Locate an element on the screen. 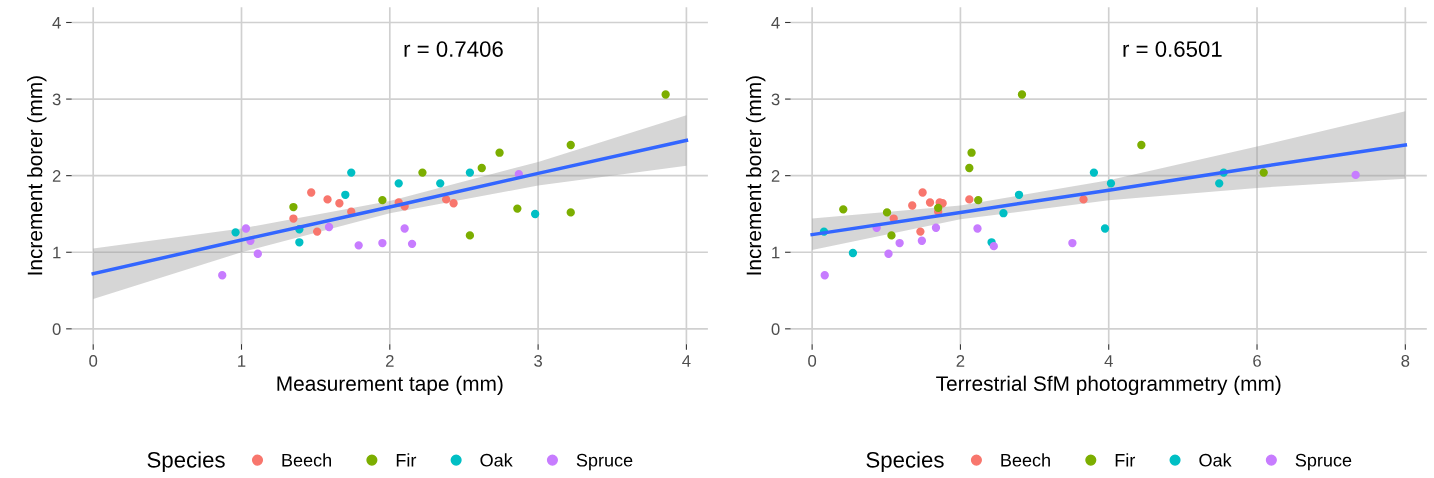  annotation: r = 0.7406 is located at coordinates (453, 49).